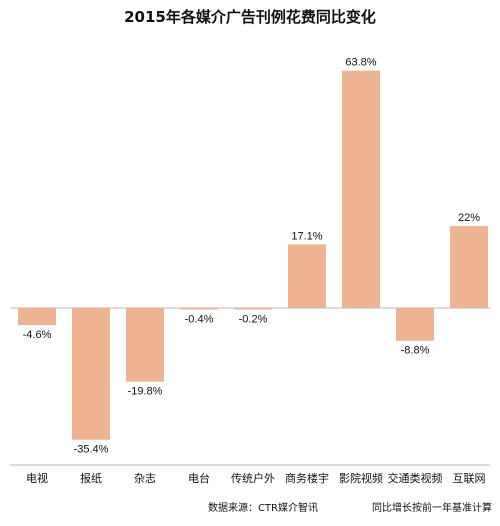  I want to click on bar-commercial-building, so click(307, 276).